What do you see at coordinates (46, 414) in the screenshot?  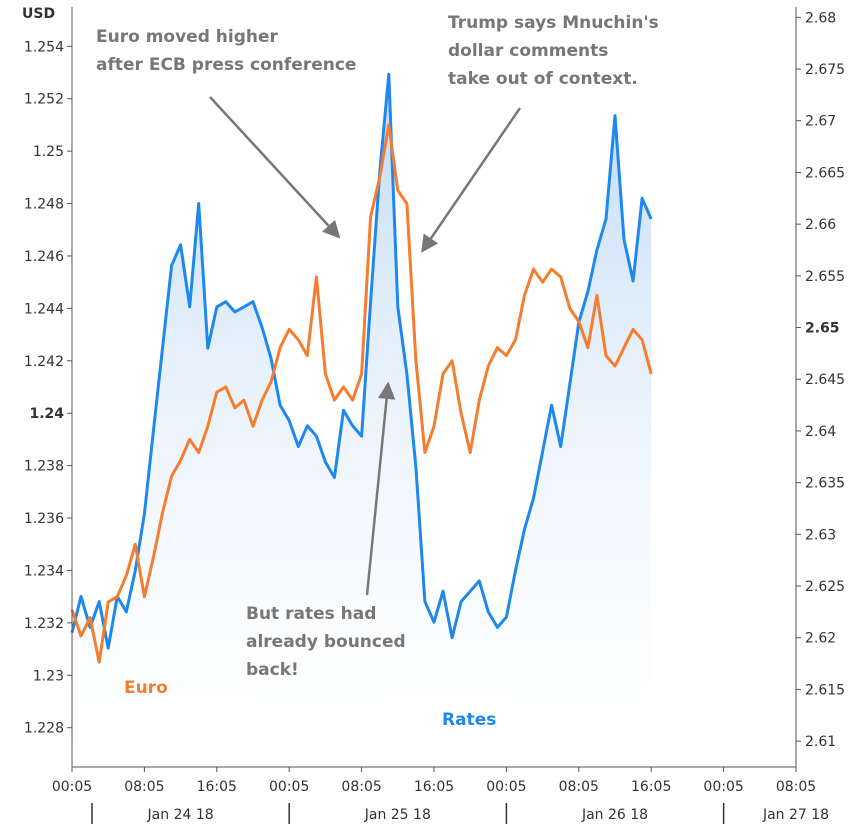 I see `left-tick-label: 1.24` at bounding box center [46, 414].